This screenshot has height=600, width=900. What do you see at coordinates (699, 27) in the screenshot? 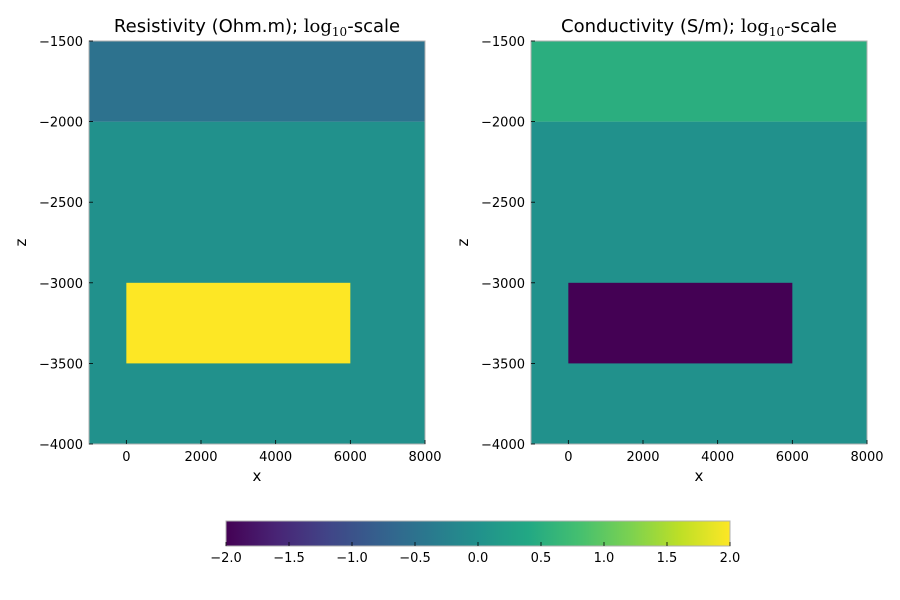
I see `chart-title: Conductivity (S/m); log10-scale` at bounding box center [699, 27].